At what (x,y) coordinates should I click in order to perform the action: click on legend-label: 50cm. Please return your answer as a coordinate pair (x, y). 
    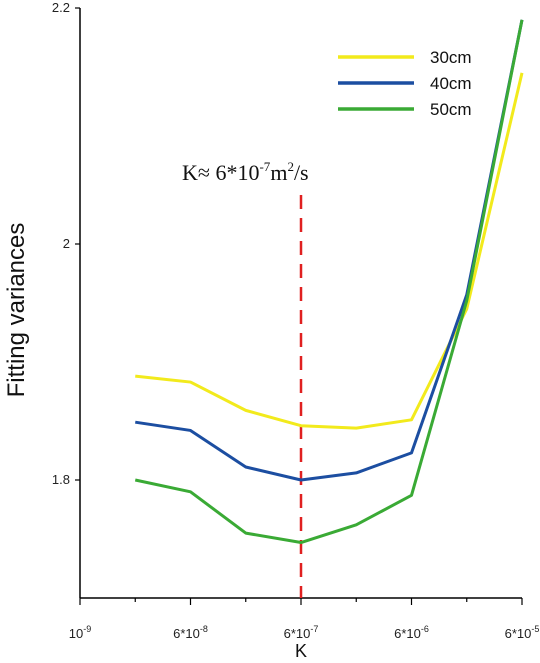
    Looking at the image, I should click on (451, 109).